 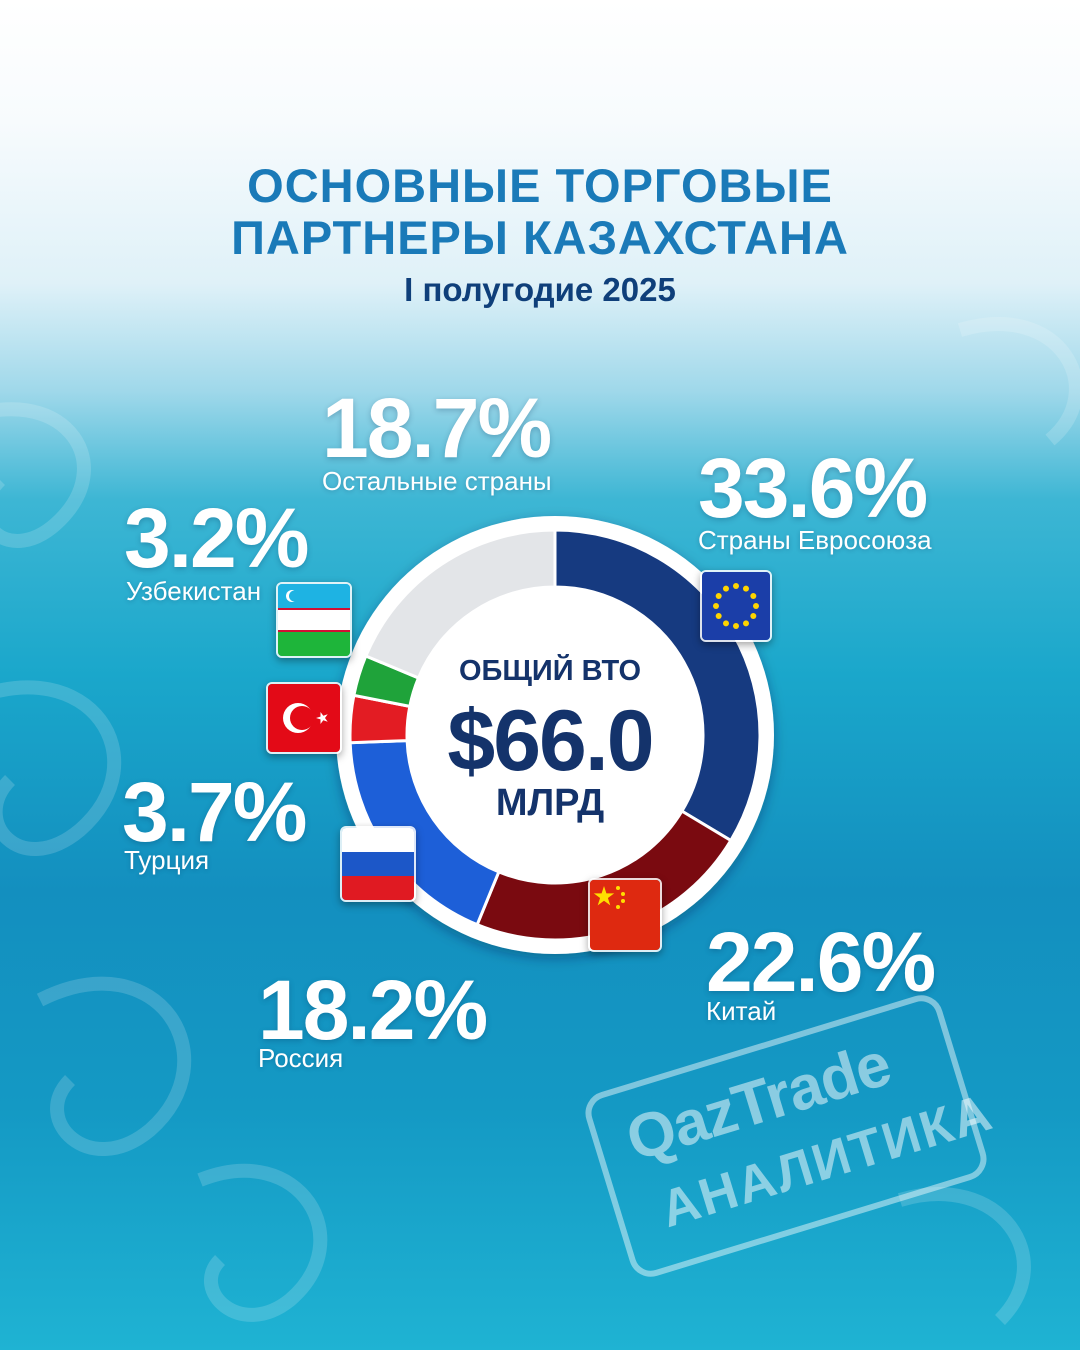 I want to click on eu-flag-icon, so click(x=736, y=606).